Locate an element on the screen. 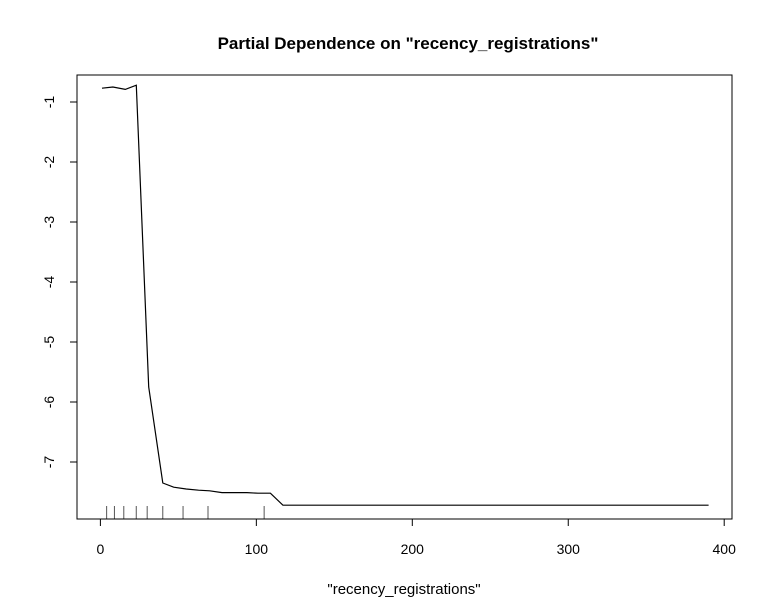 The width and height of the screenshot is (769, 616). x-tick-label-0: 0 is located at coordinates (100, 549).